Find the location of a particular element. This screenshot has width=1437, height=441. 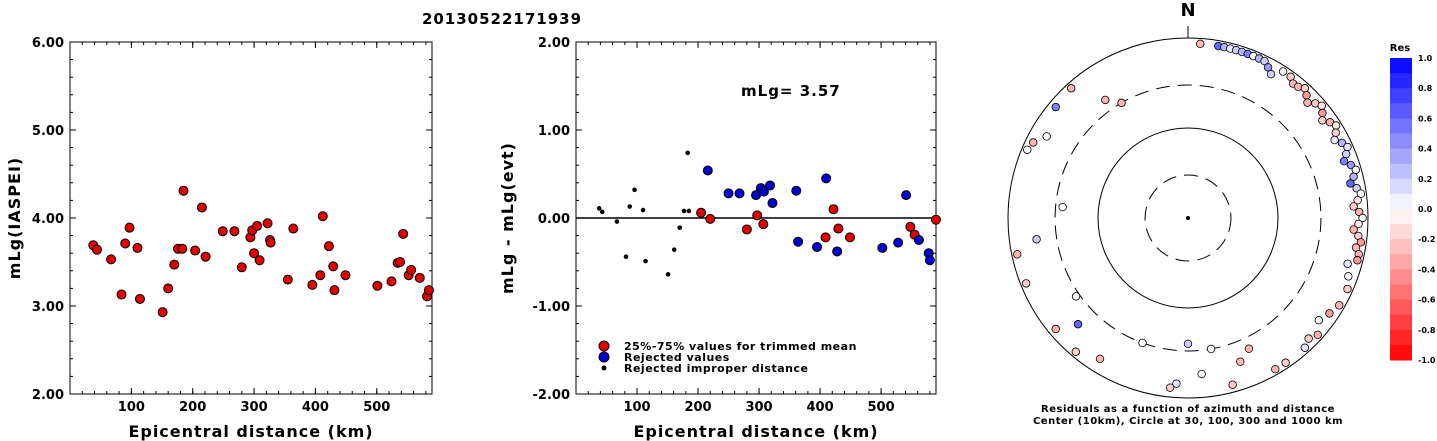

colorbar-tick-label: -0.4 is located at coordinates (1427, 269).